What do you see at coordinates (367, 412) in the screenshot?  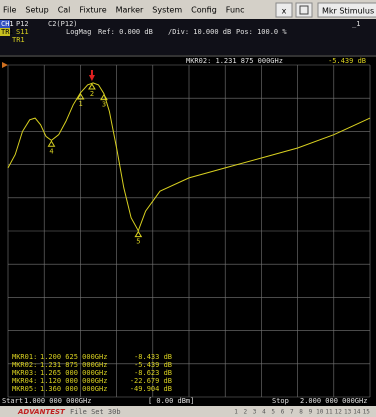 I see `channel-number: 15` at bounding box center [367, 412].